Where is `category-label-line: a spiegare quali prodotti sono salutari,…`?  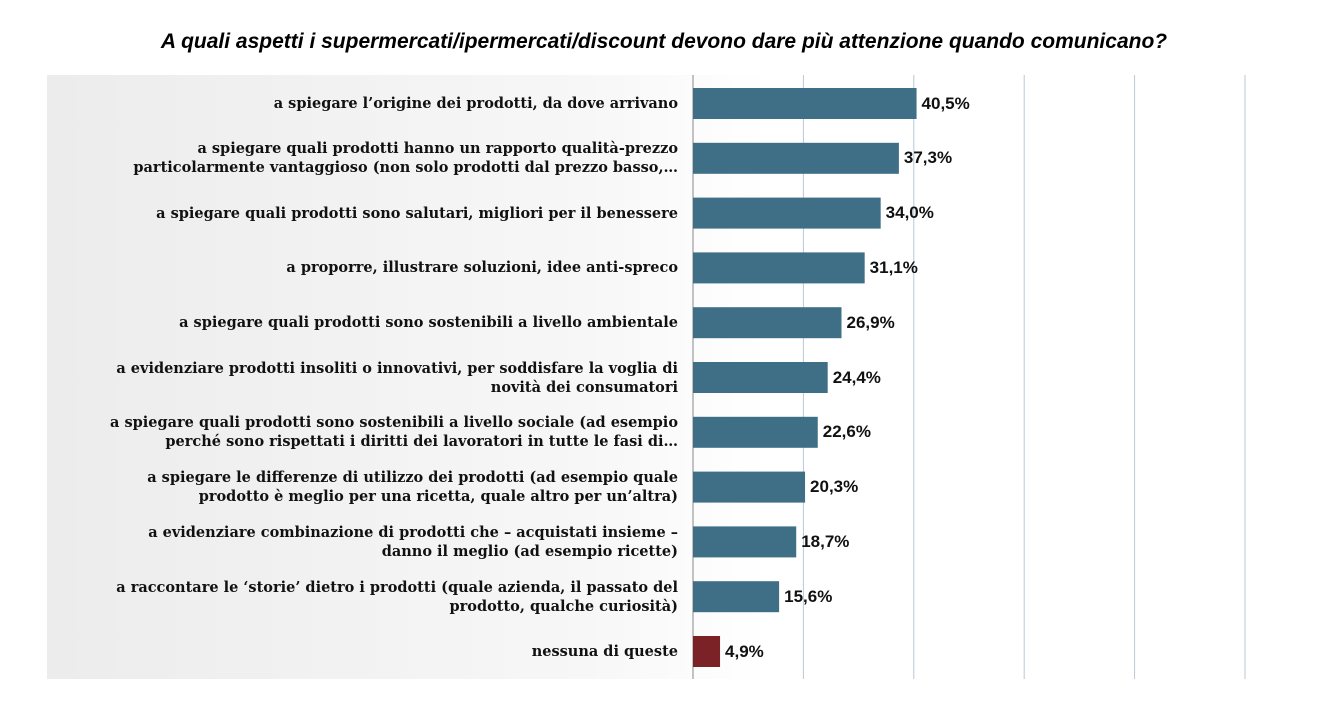 category-label-line: a spiegare quali prodotti sono salutari,… is located at coordinates (417, 213).